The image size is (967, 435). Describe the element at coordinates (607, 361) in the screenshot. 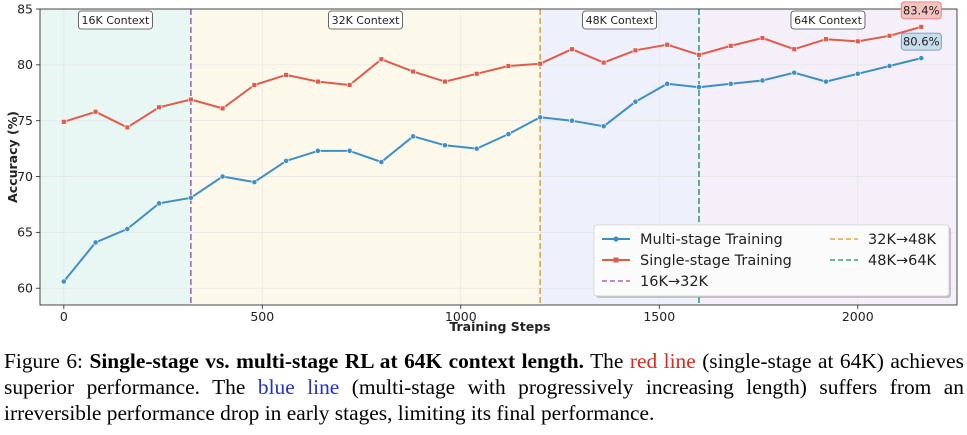

I see `caption-text-1: The` at that location.